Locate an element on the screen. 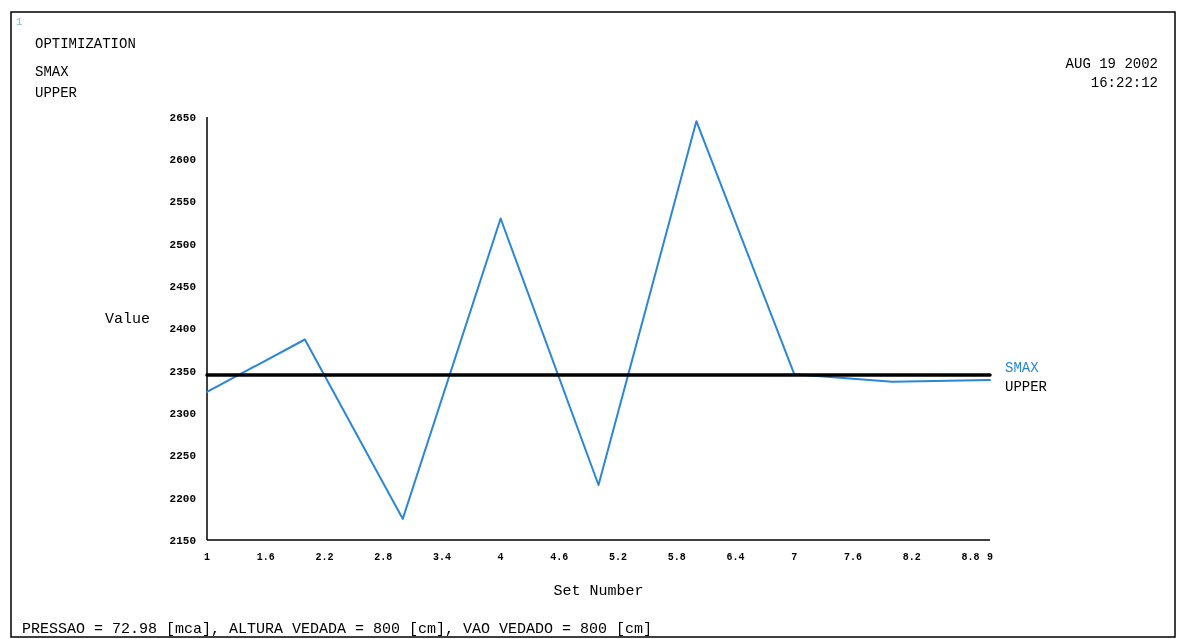 The image size is (1178, 639). x-tick-label: 3.4 is located at coordinates (441, 557).